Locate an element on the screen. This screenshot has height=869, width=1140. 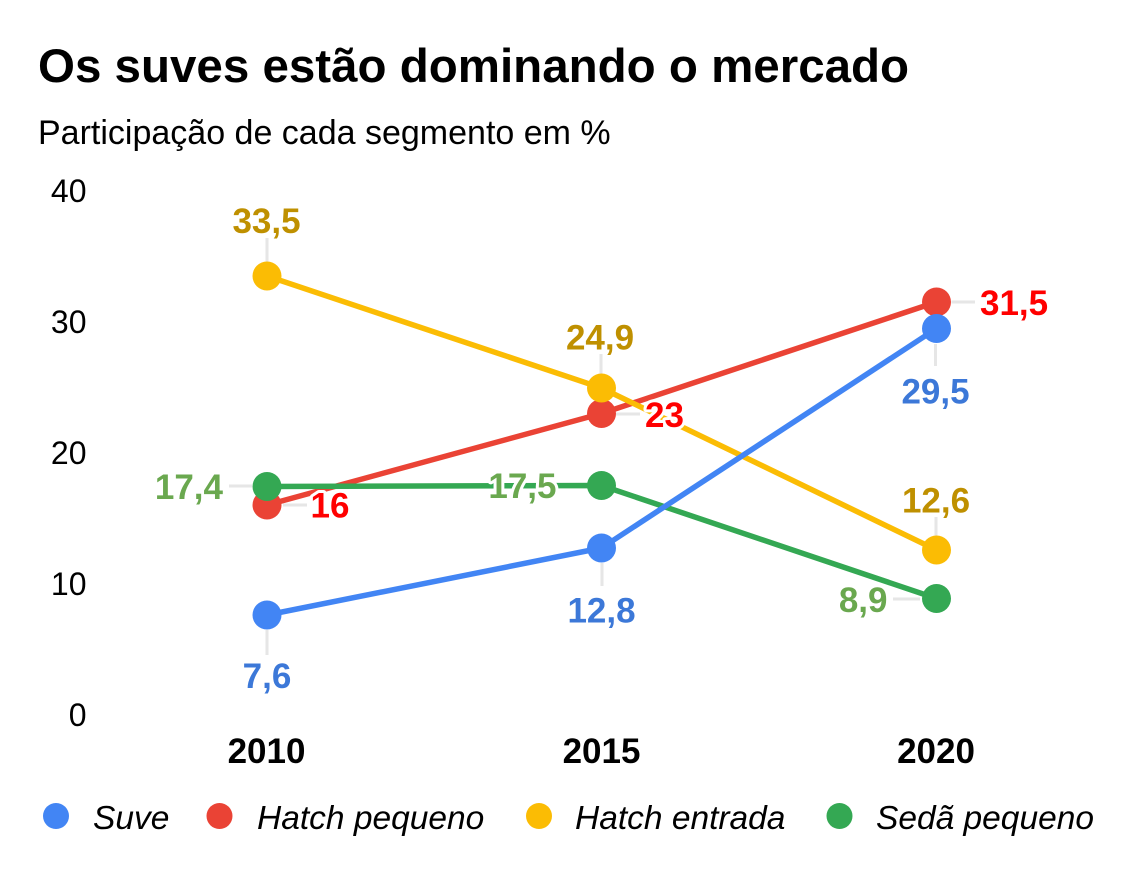
svg-text: 24,9 is located at coordinates (600, 338).